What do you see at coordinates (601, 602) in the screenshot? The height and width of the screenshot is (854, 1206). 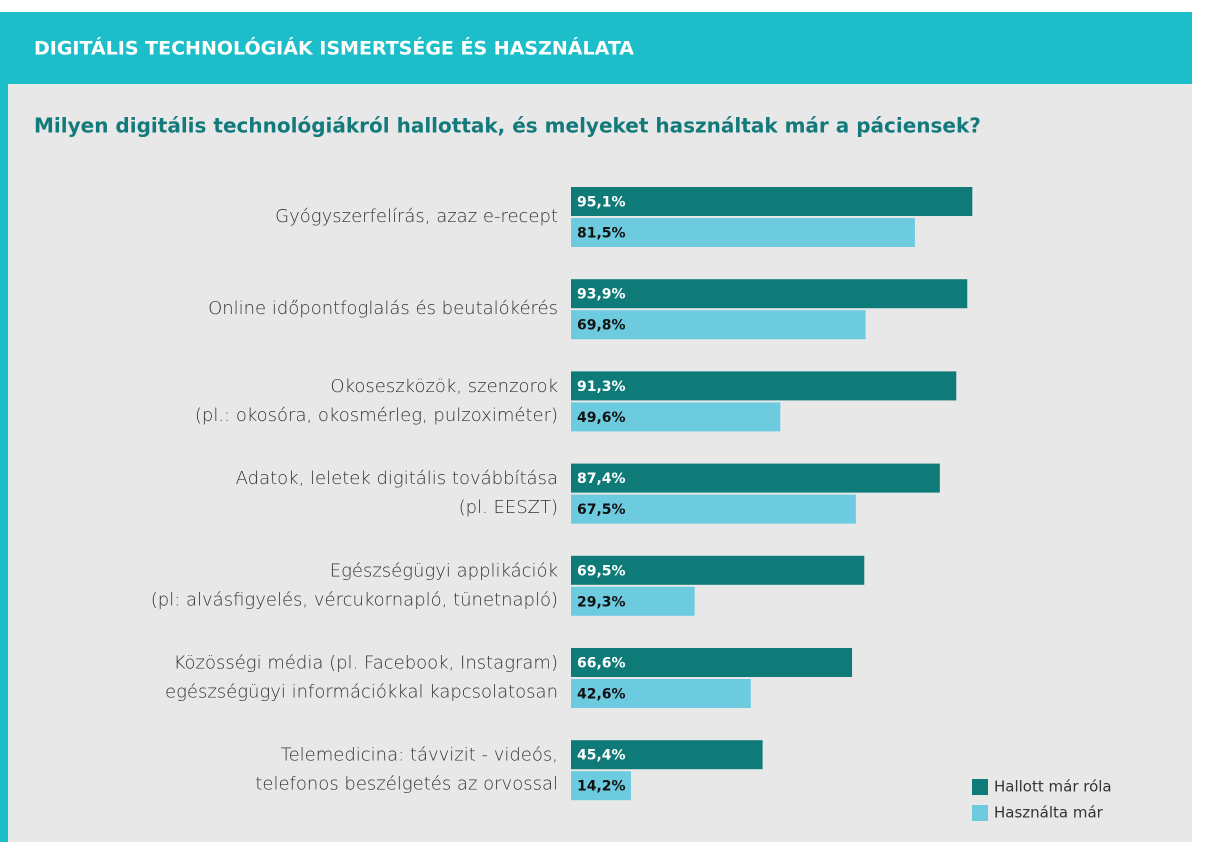 I see `value-label: 29,3%` at bounding box center [601, 602].